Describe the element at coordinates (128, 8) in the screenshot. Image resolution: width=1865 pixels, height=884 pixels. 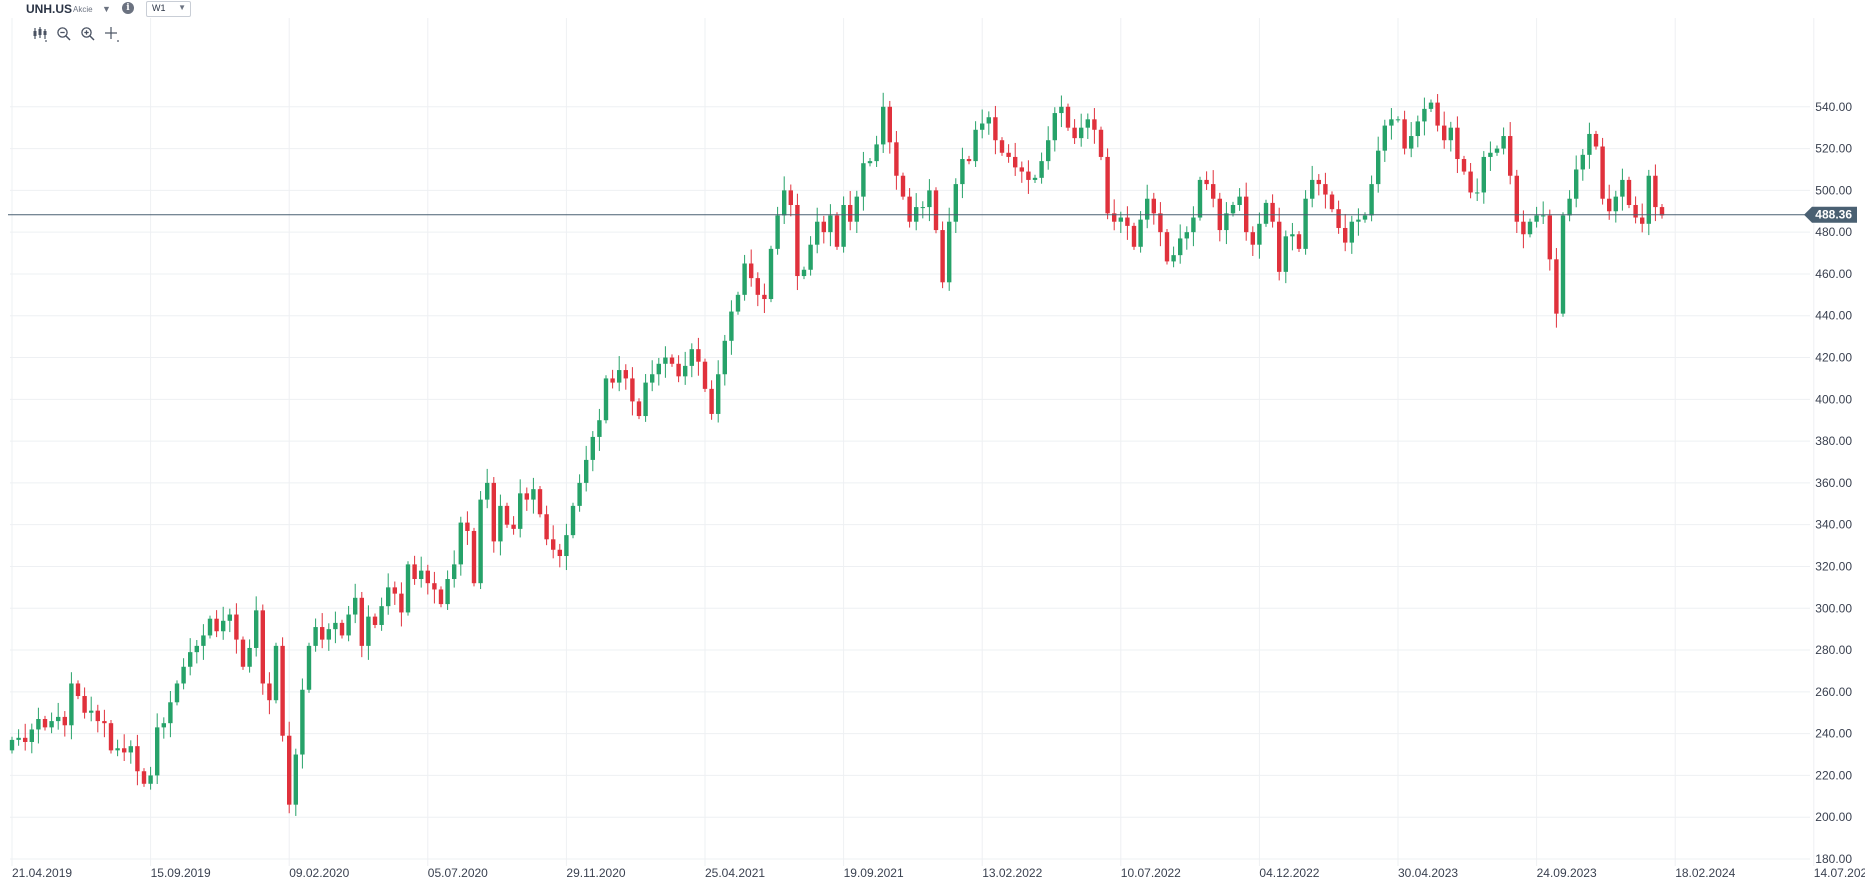
I see `info-icon: i` at that location.